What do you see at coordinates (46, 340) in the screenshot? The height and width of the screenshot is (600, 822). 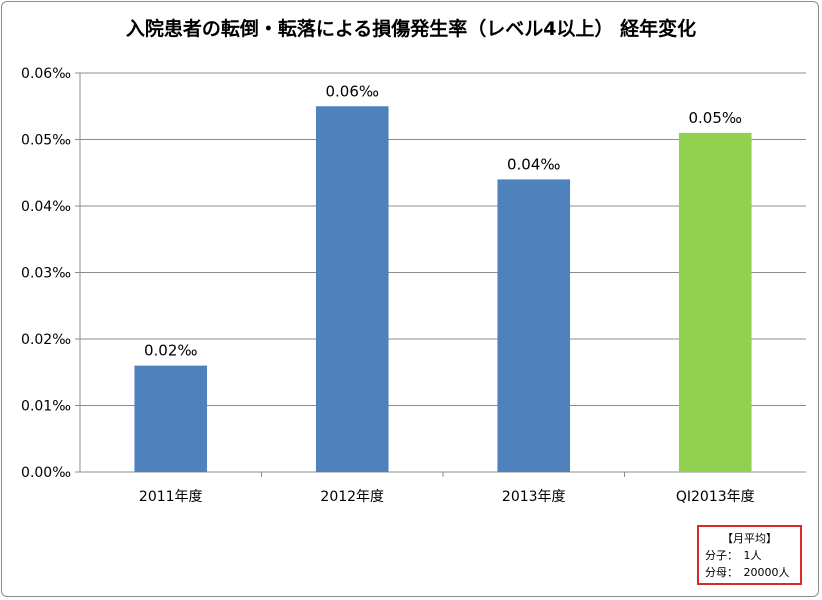 I see `y-tick-label: 0.02‰` at bounding box center [46, 340].